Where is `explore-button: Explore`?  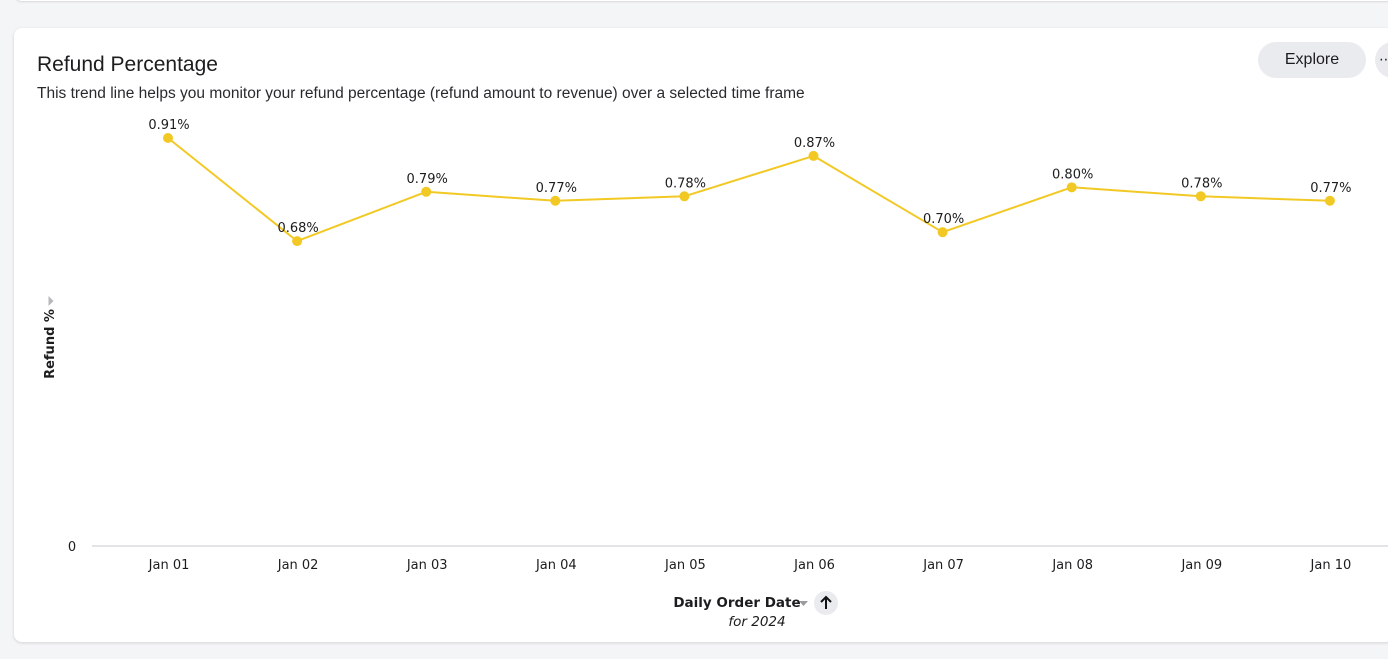
explore-button: Explore is located at coordinates (1312, 60).